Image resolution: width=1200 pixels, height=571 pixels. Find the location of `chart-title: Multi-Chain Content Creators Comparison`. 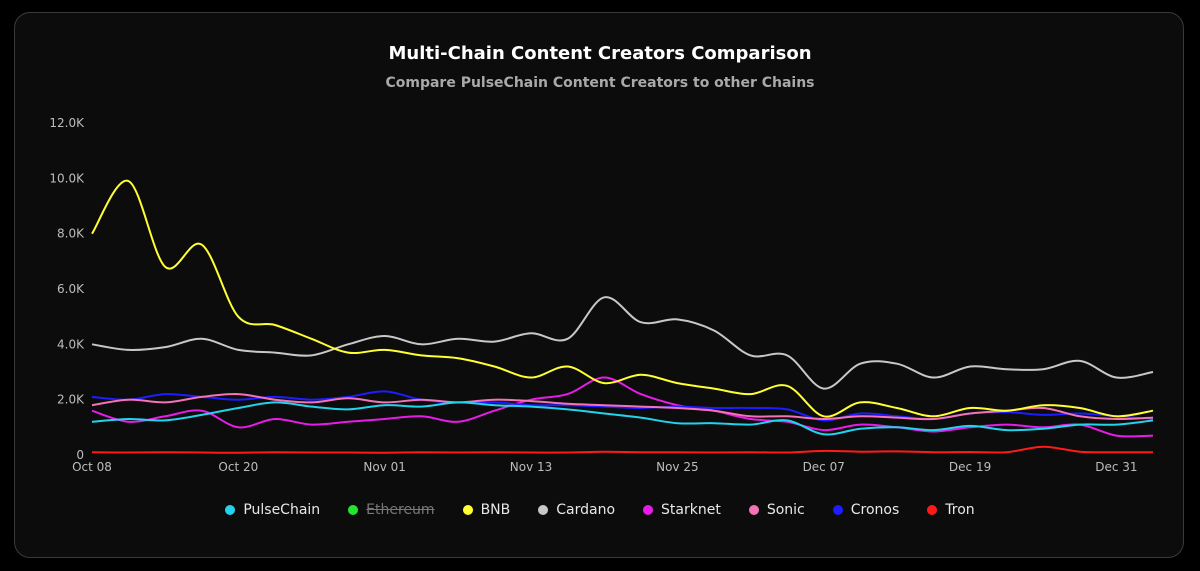

chart-title: Multi-Chain Content Creators Comparison is located at coordinates (600, 53).